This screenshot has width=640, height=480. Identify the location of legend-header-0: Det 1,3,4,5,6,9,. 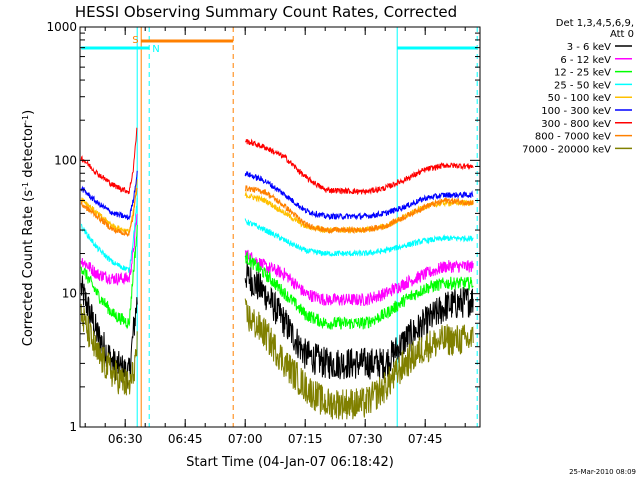
(595, 23).